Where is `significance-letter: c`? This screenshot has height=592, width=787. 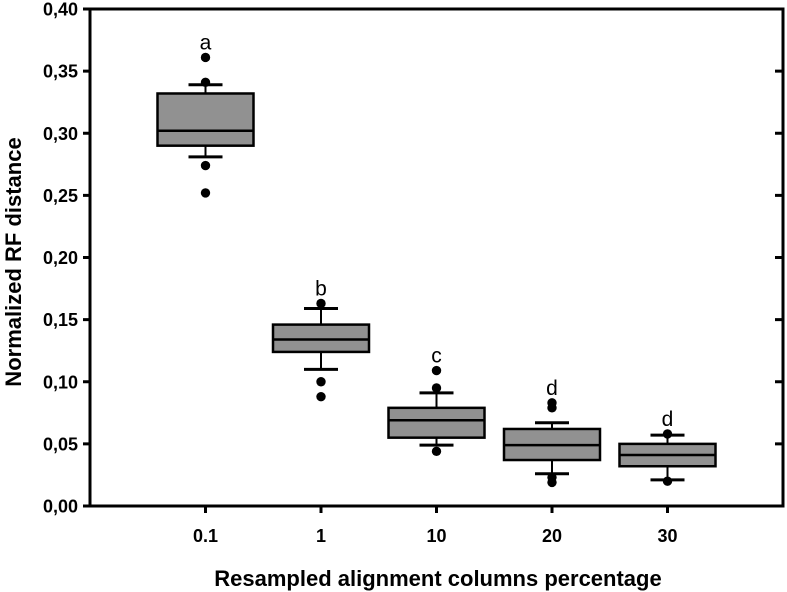
significance-letter: c is located at coordinates (436, 356).